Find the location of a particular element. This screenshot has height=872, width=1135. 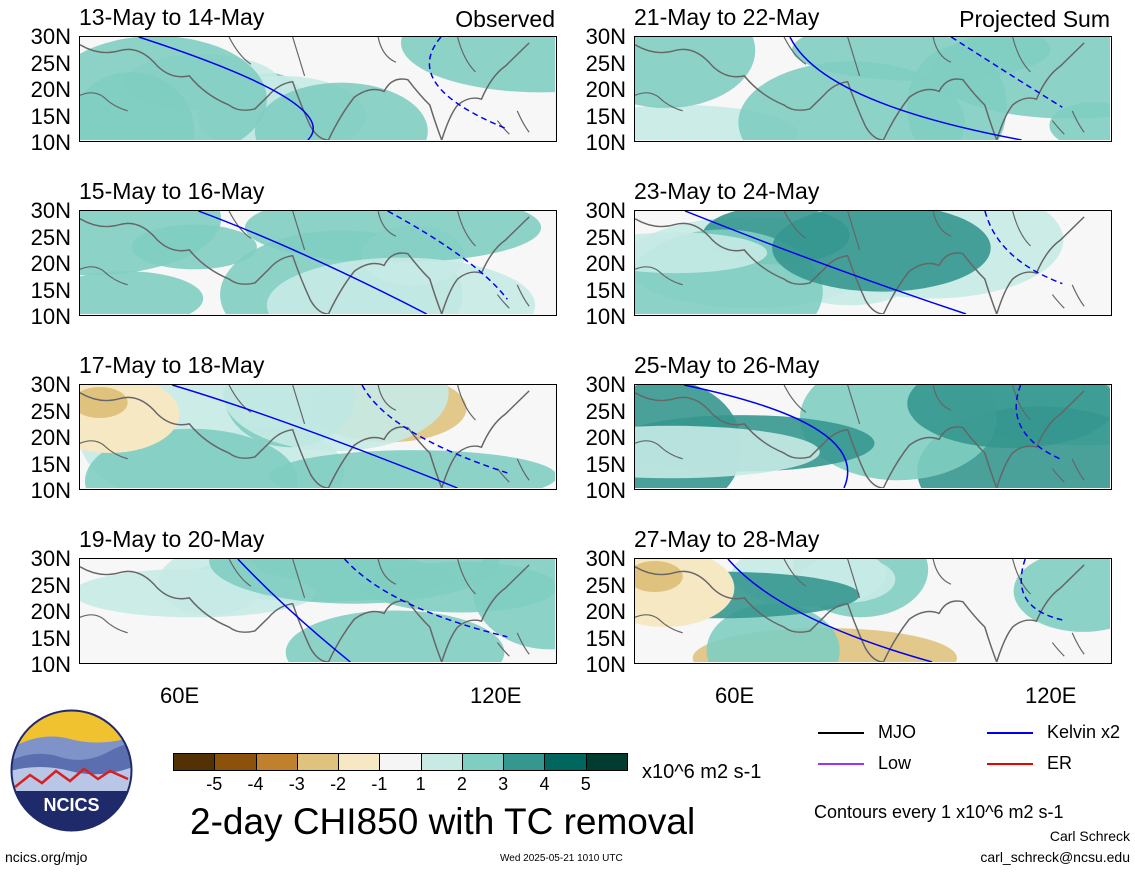

colorbar-label: -1 is located at coordinates (379, 784).